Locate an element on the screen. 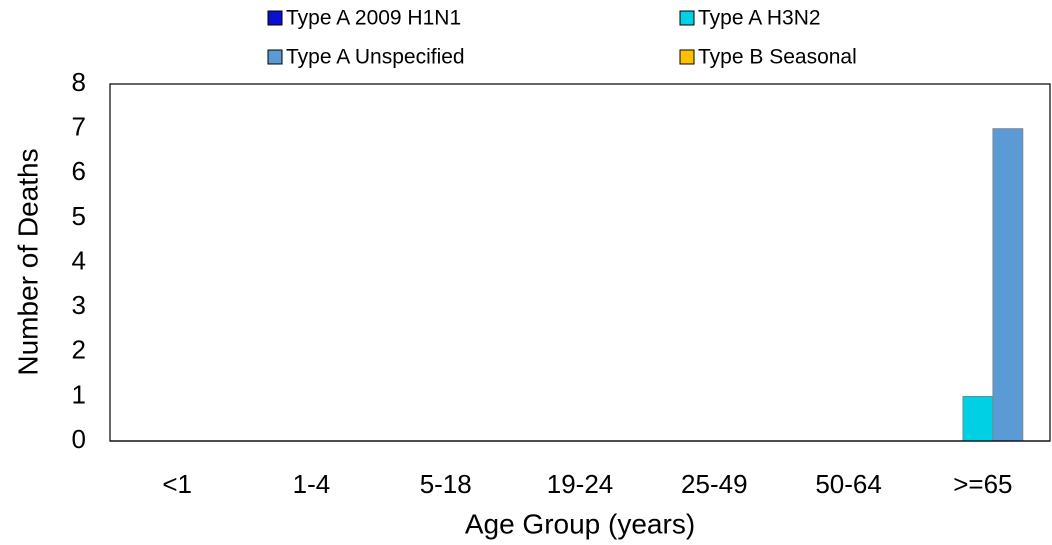 The image size is (1052, 545). x-axis-title: Age Group (years) is located at coordinates (580, 523).